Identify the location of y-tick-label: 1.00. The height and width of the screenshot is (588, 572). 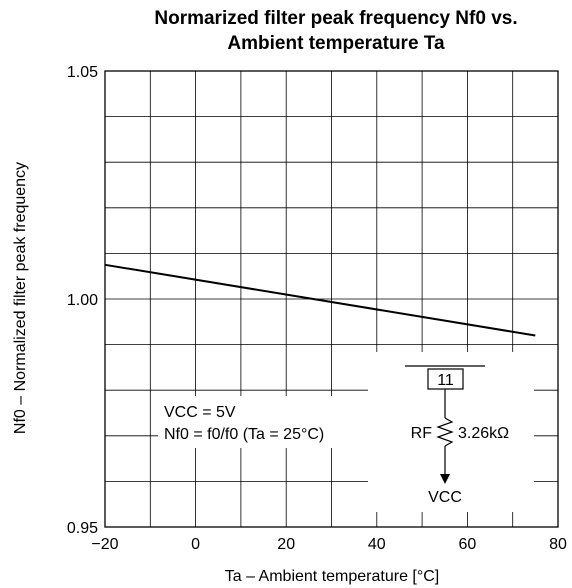
(82, 300).